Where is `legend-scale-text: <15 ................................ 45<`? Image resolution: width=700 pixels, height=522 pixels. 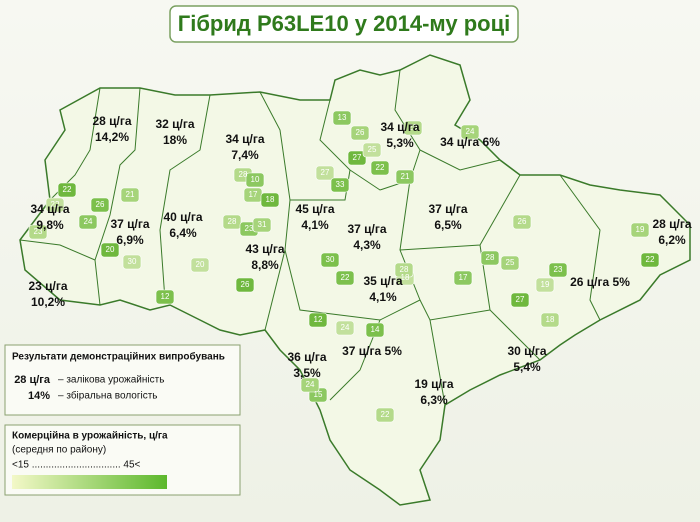 legend-scale-text: <15 ................................ 45< is located at coordinates (76, 465).